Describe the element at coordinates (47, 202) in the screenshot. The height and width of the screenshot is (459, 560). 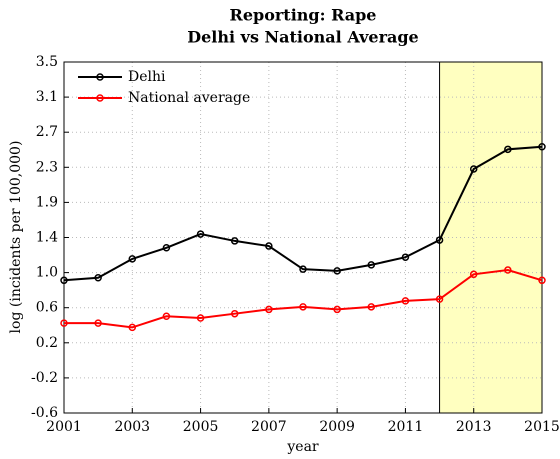
I see `y-tick-label: 1.9` at that location.